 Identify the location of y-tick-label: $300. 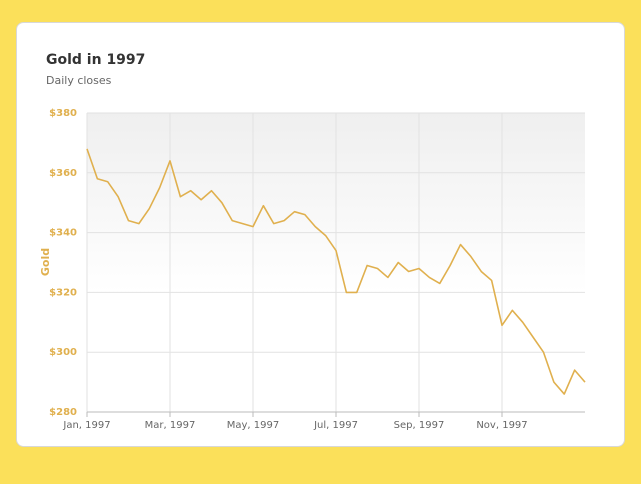
(63, 352).